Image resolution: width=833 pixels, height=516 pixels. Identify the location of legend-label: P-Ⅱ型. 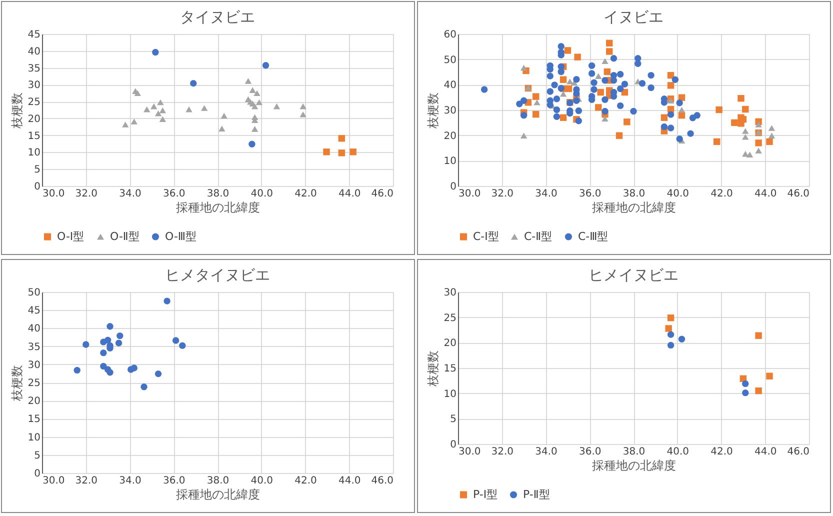
(536, 494).